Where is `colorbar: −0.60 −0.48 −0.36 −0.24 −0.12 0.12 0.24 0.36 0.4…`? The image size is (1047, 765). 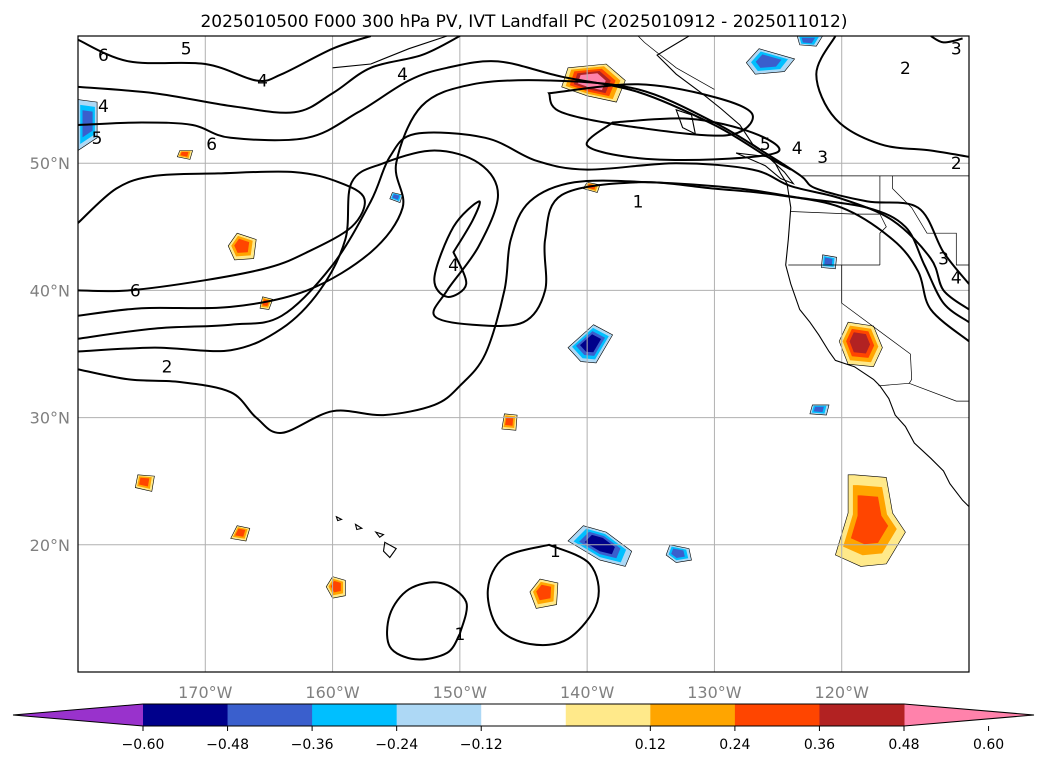 colorbar: −0.60 −0.48 −0.36 −0.24 −0.12 0.12 0.24 0.36 0.4… is located at coordinates (523, 728).